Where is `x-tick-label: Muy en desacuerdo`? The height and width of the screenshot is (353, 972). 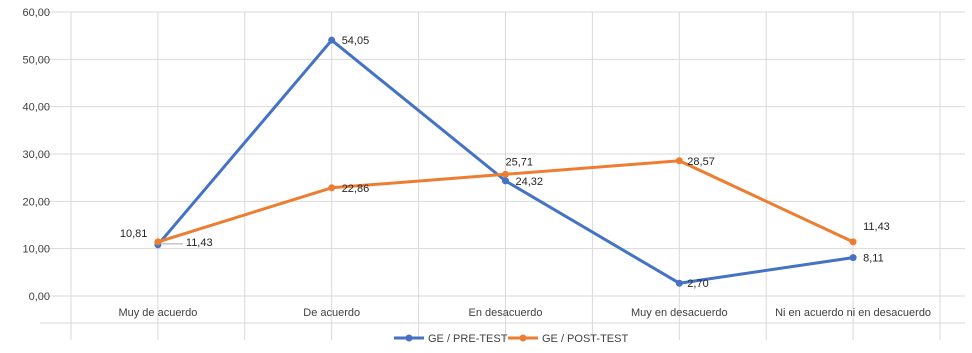
x-tick-label: Muy en desacuerdo is located at coordinates (679, 313).